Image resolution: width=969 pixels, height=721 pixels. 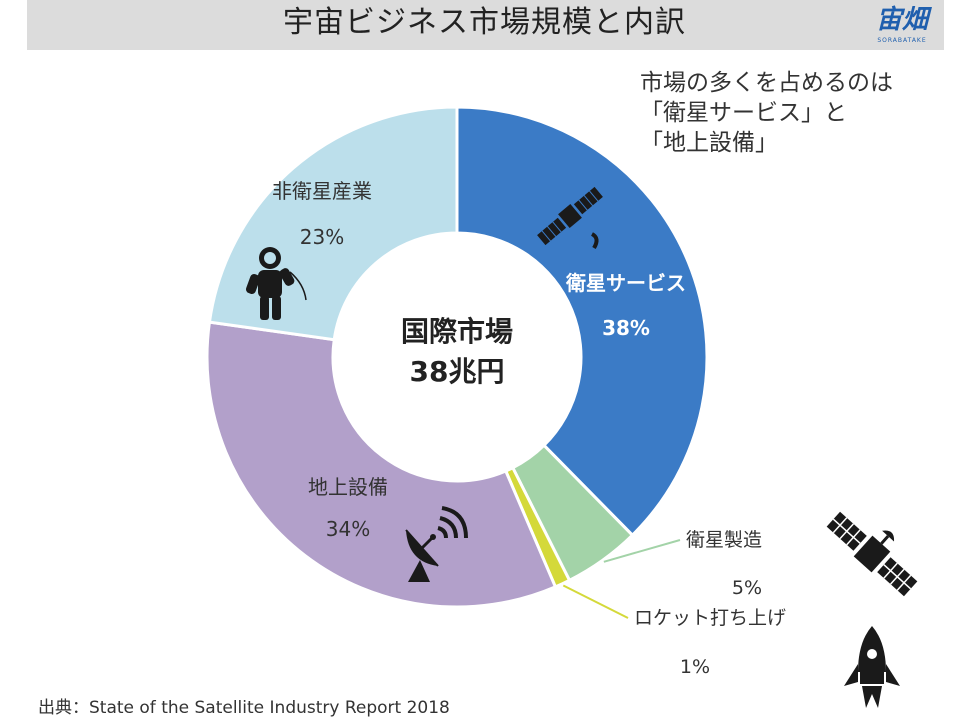 I want to click on slice-ground-equipment, so click(x=381, y=464).